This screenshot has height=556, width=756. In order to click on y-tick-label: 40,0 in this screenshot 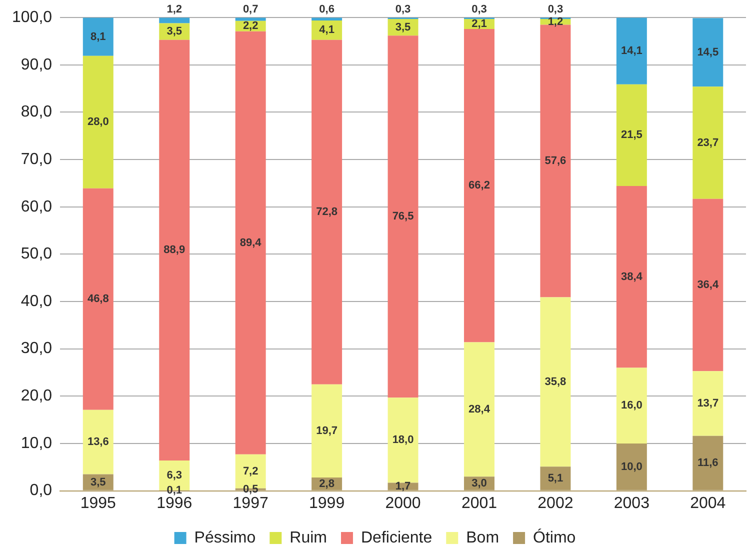, I will do `click(36, 301)`.